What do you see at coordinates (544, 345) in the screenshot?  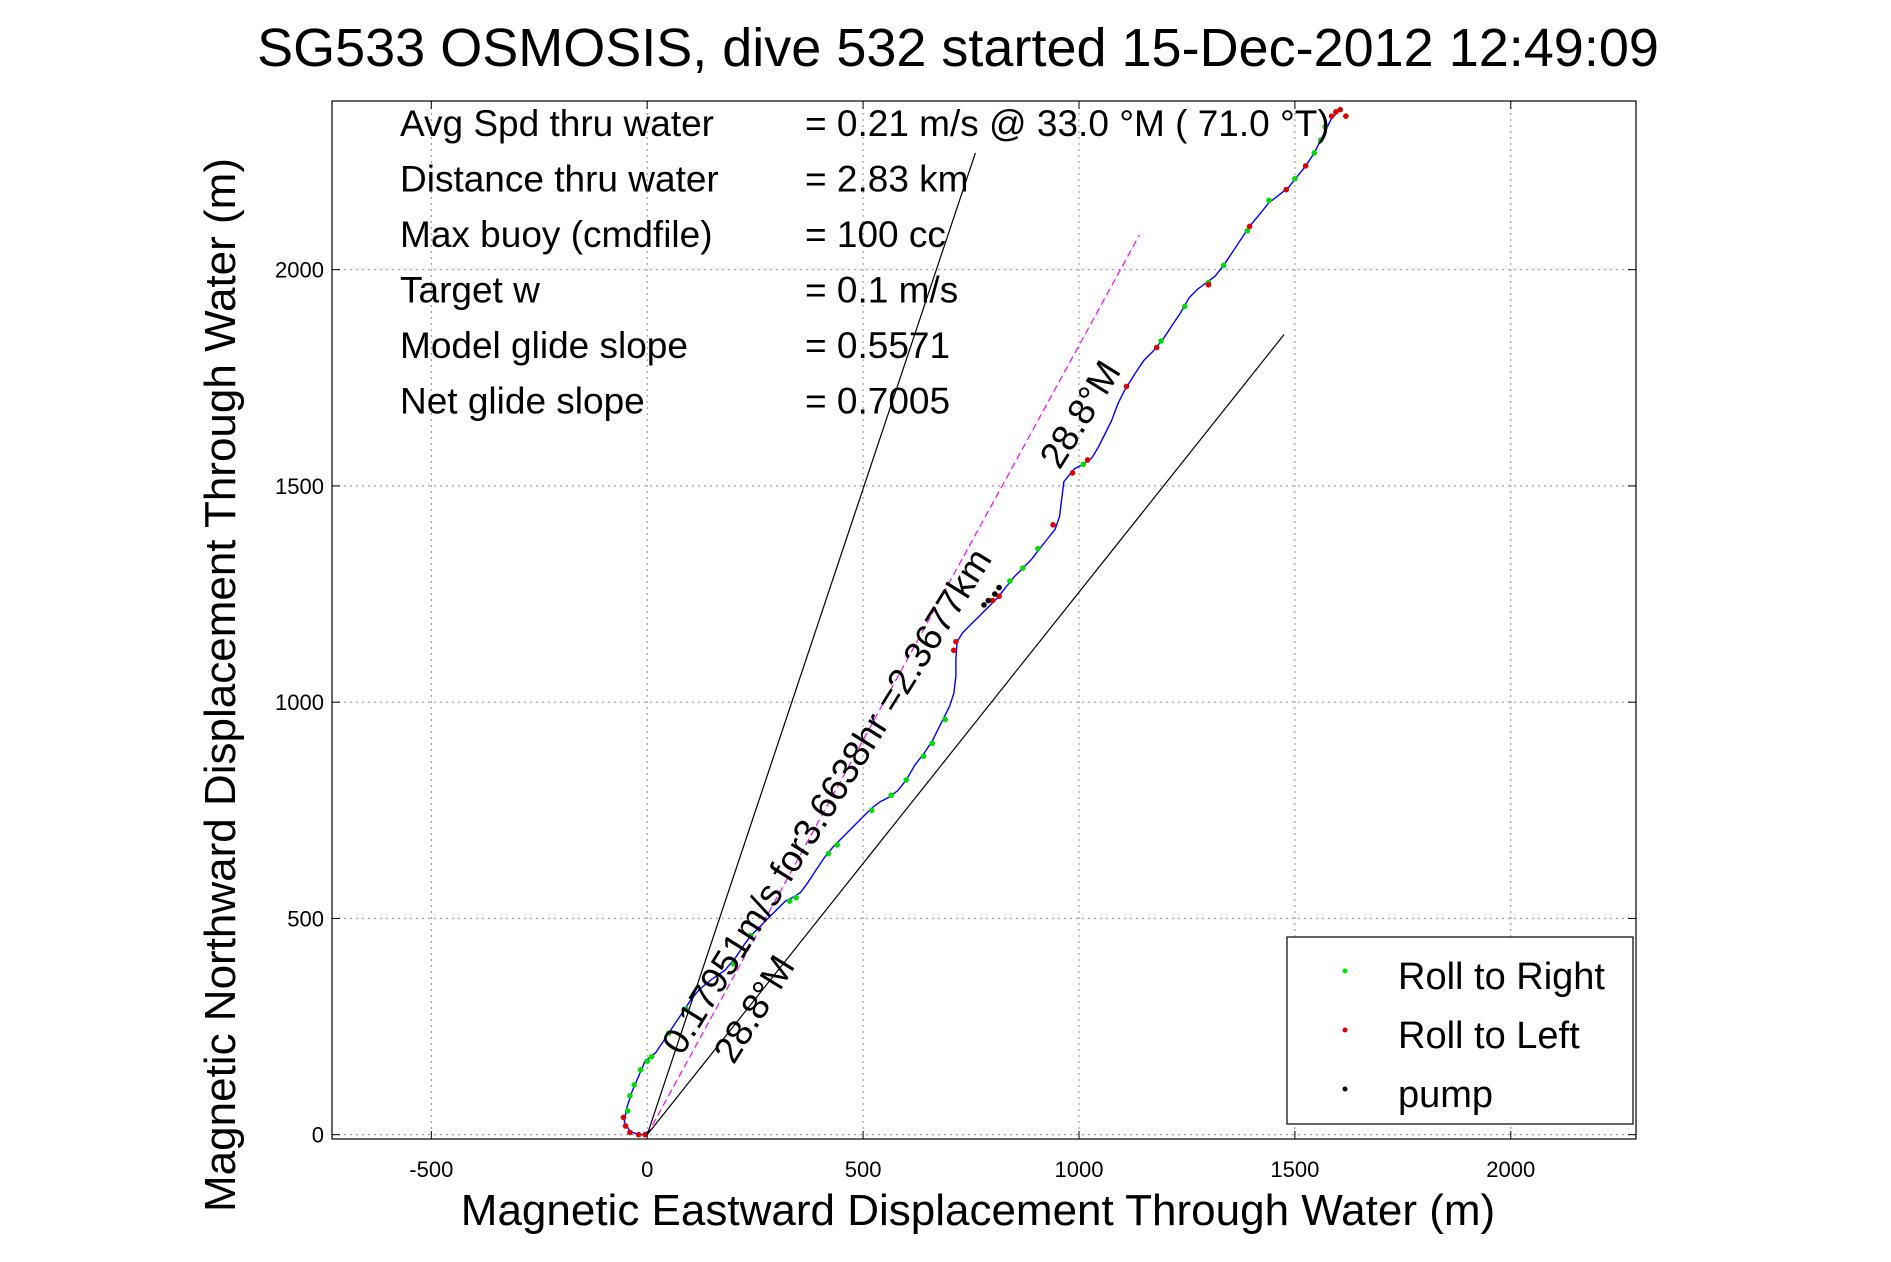 I see `stat-label: Model glide slope` at bounding box center [544, 345].